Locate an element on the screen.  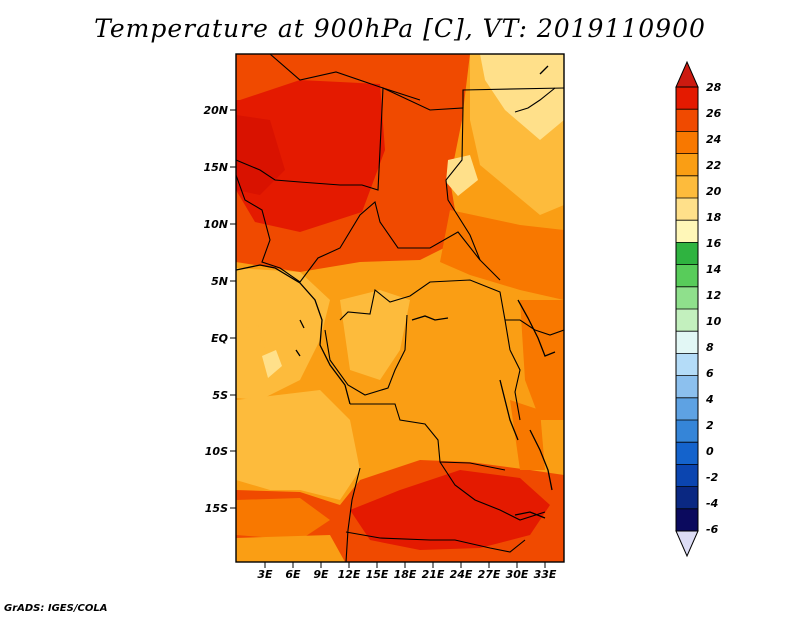
red-sea-coast is located at coordinates (544, 70).